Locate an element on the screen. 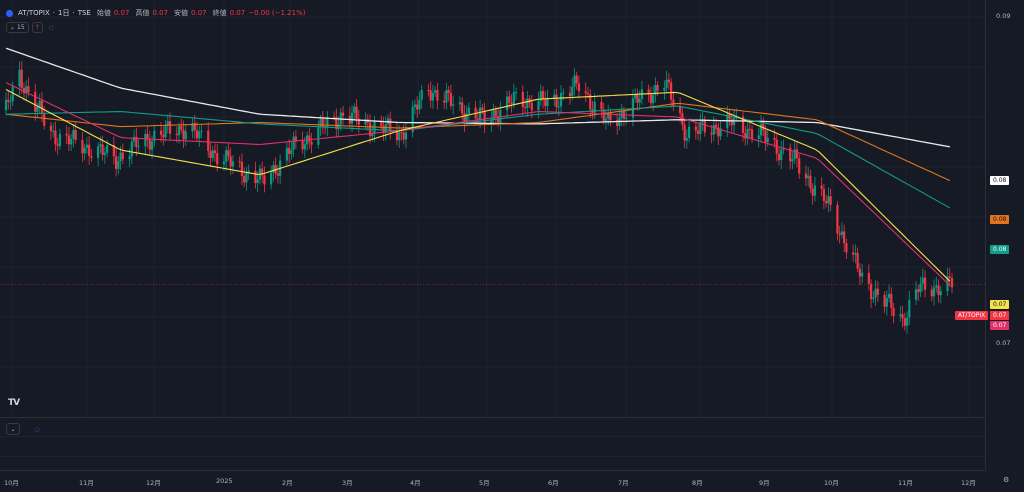  pane-collapse-button: ⌄ is located at coordinates (13, 429).